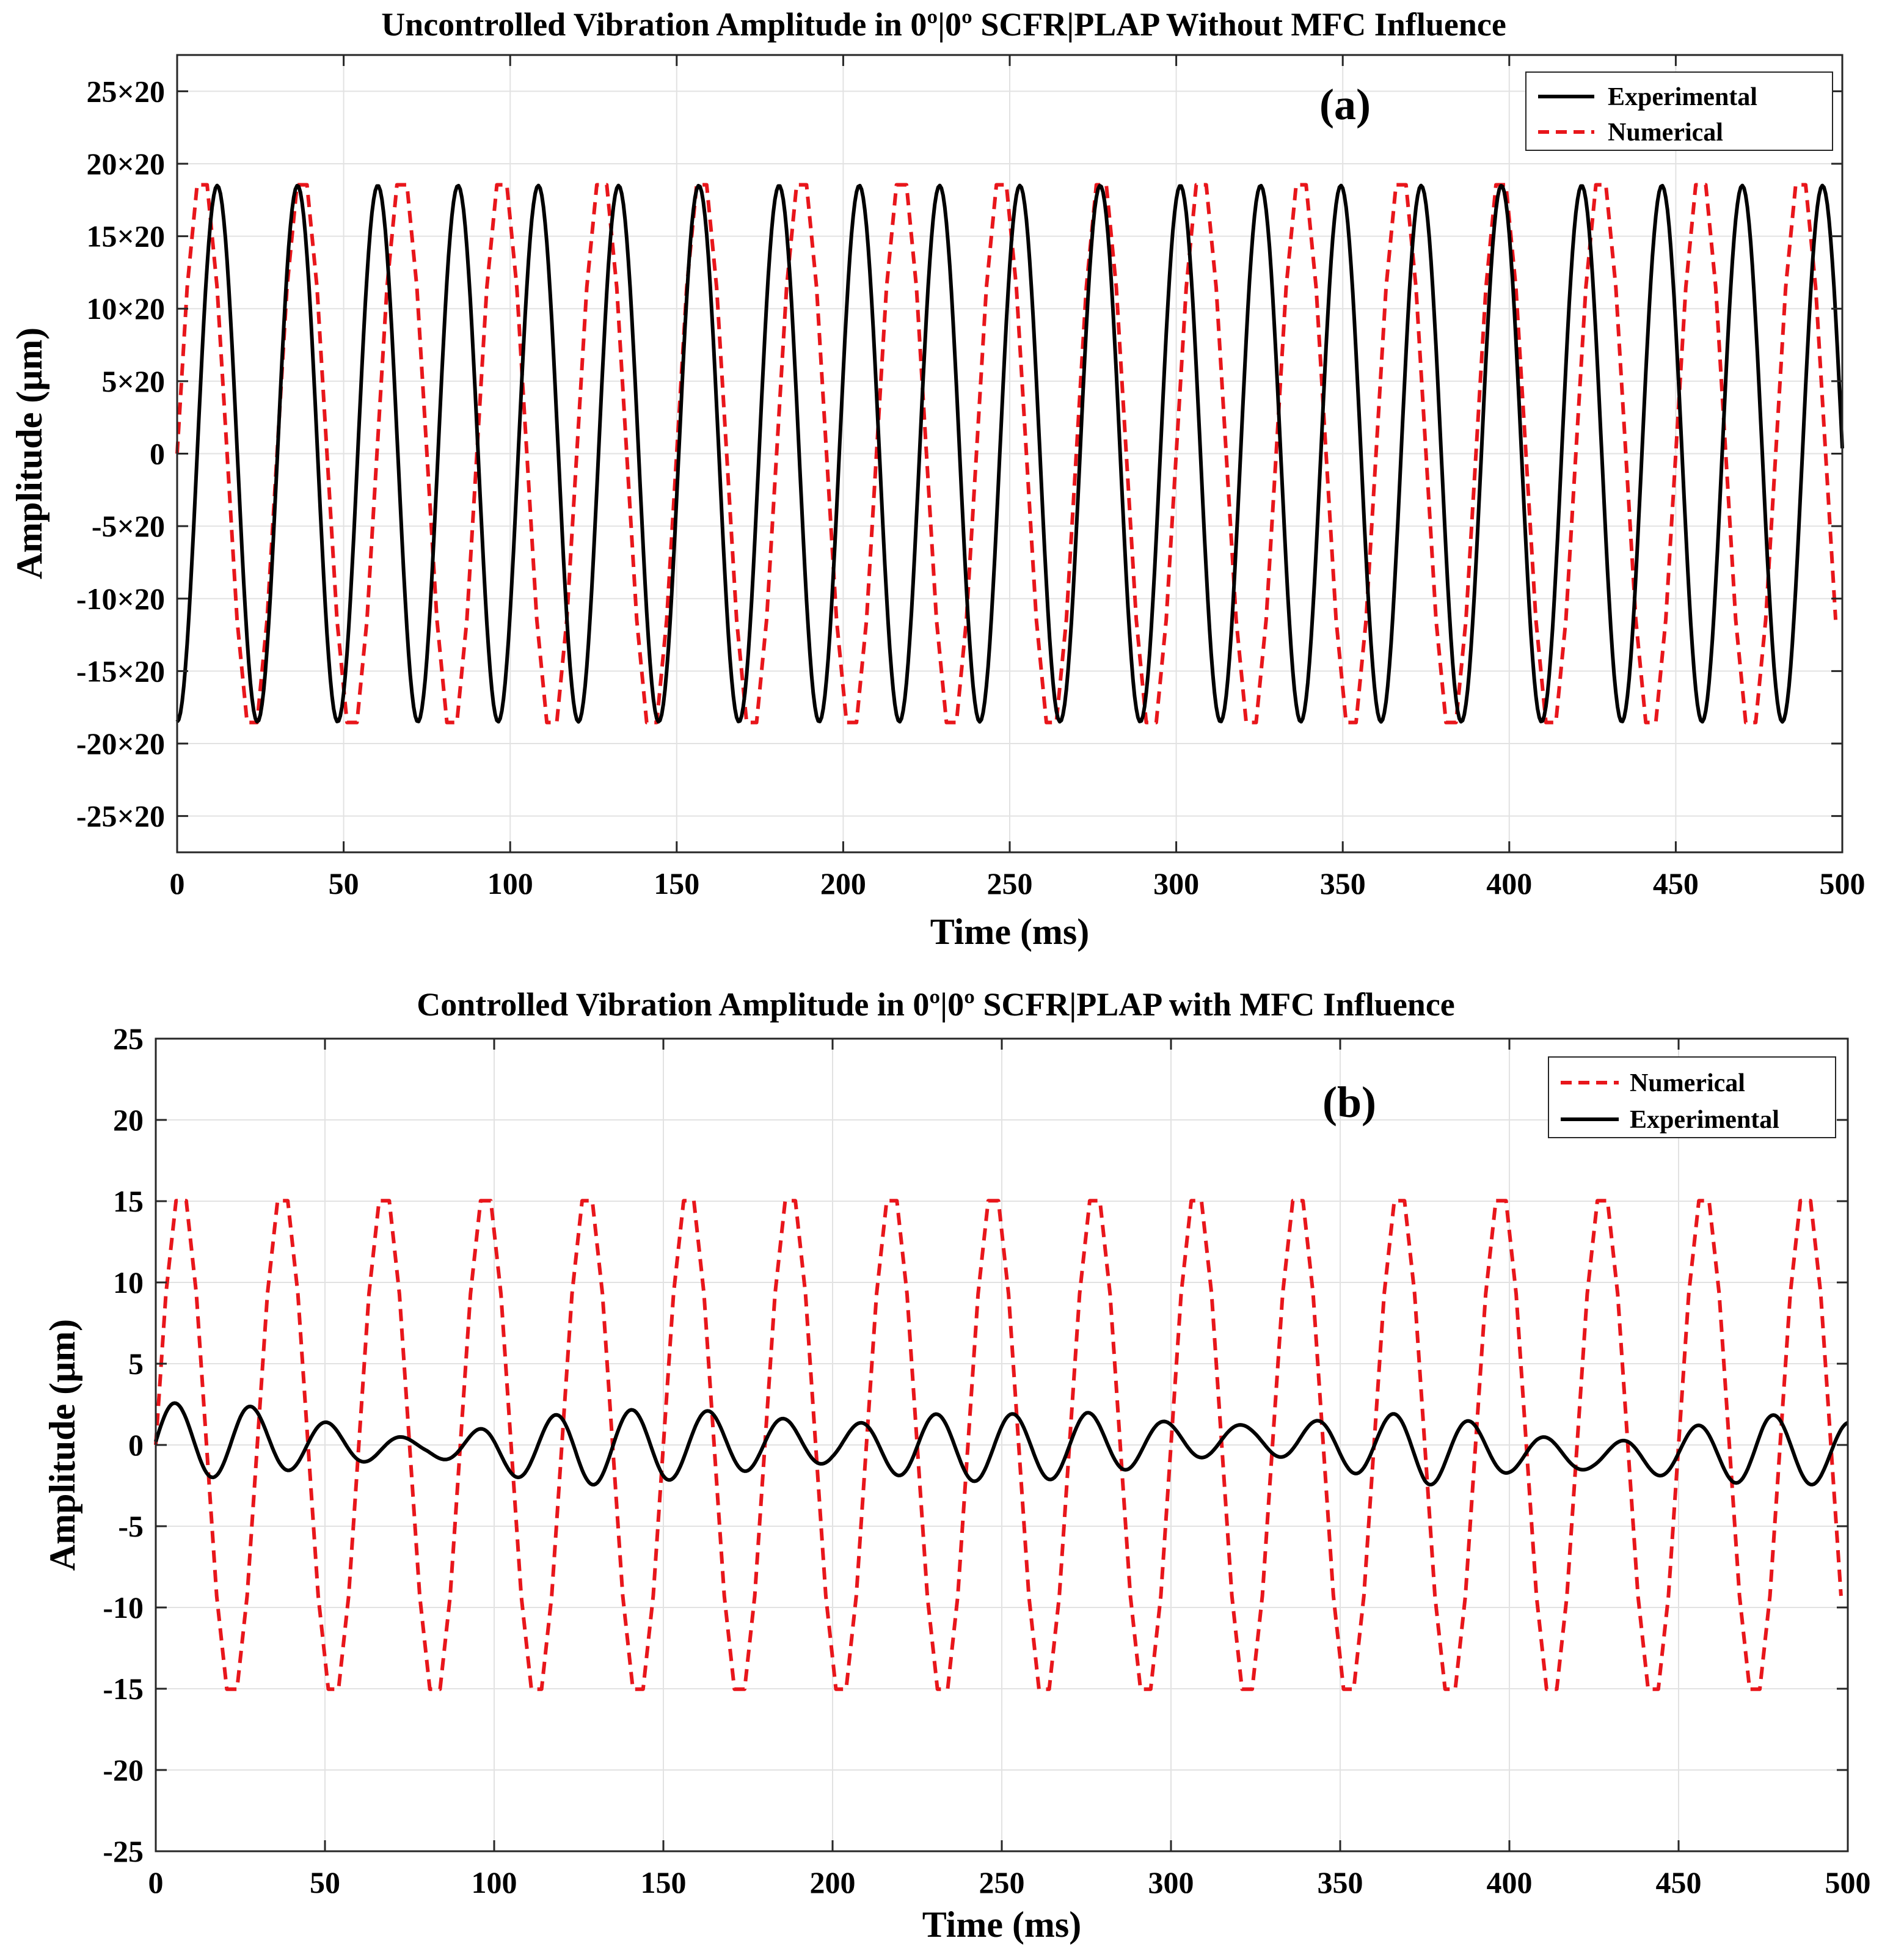 Image resolution: width=1882 pixels, height=1960 pixels. I want to click on chart-a-xtick-label: 350, so click(1343, 883).